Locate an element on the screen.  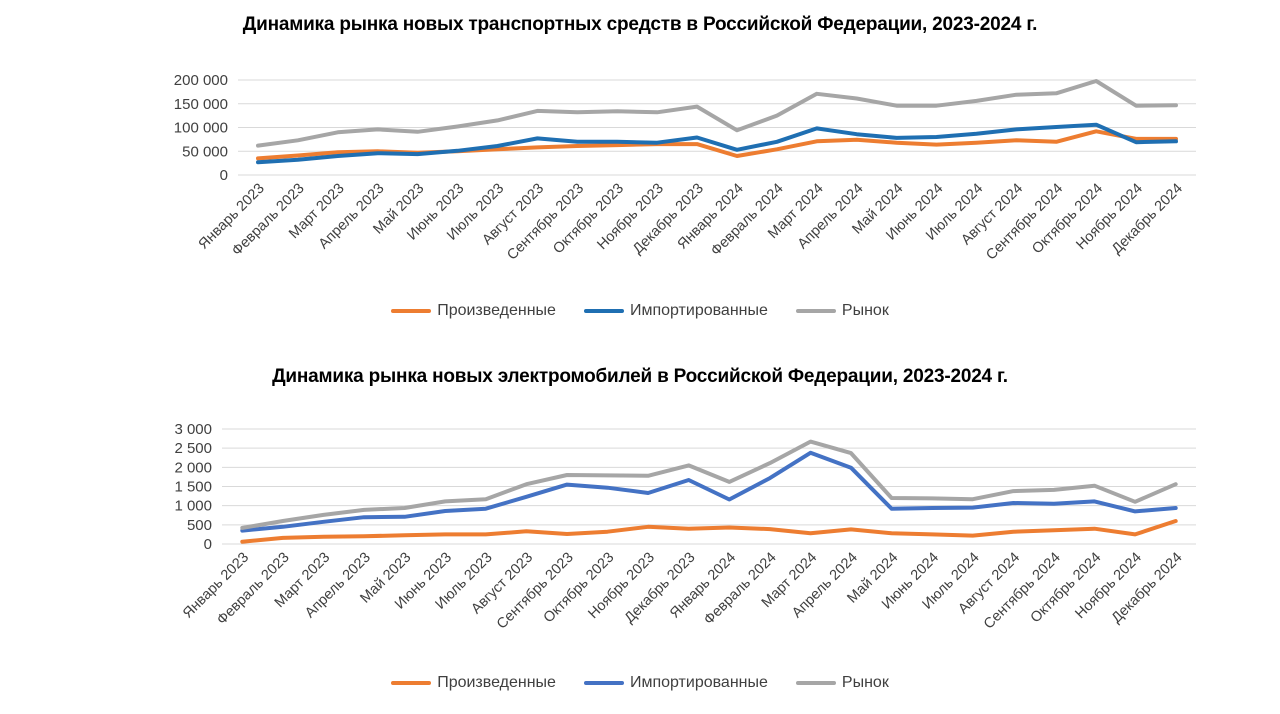
y-tick-label: 150 000 is located at coordinates (201, 104).